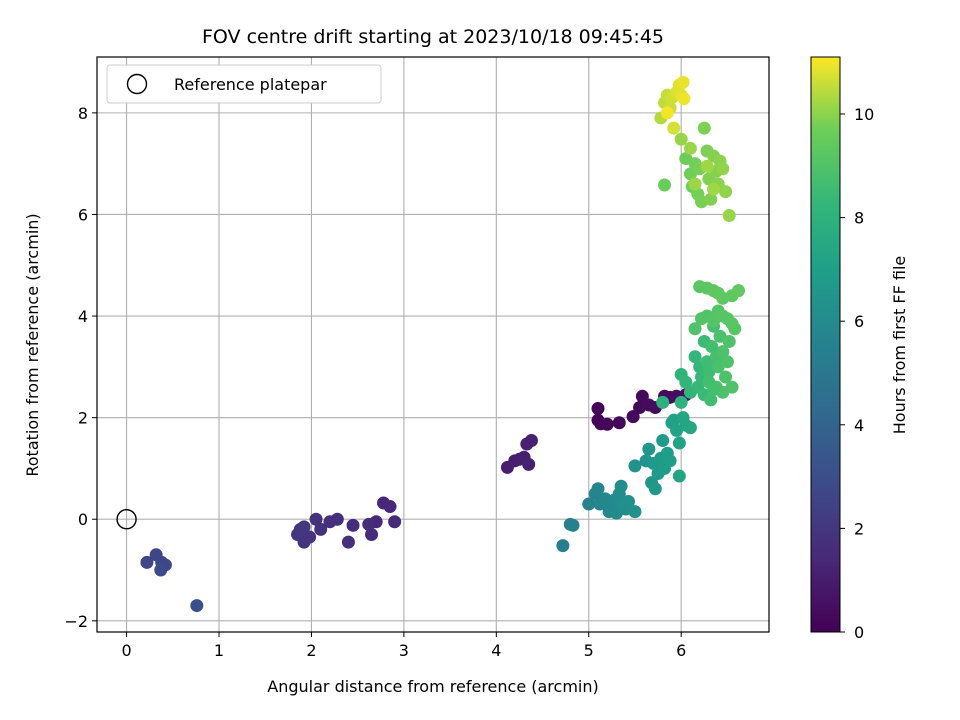 This screenshot has width=960, height=720. I want to click on x-axis: 0 1 2 3 4 5 6, so click(403, 646).